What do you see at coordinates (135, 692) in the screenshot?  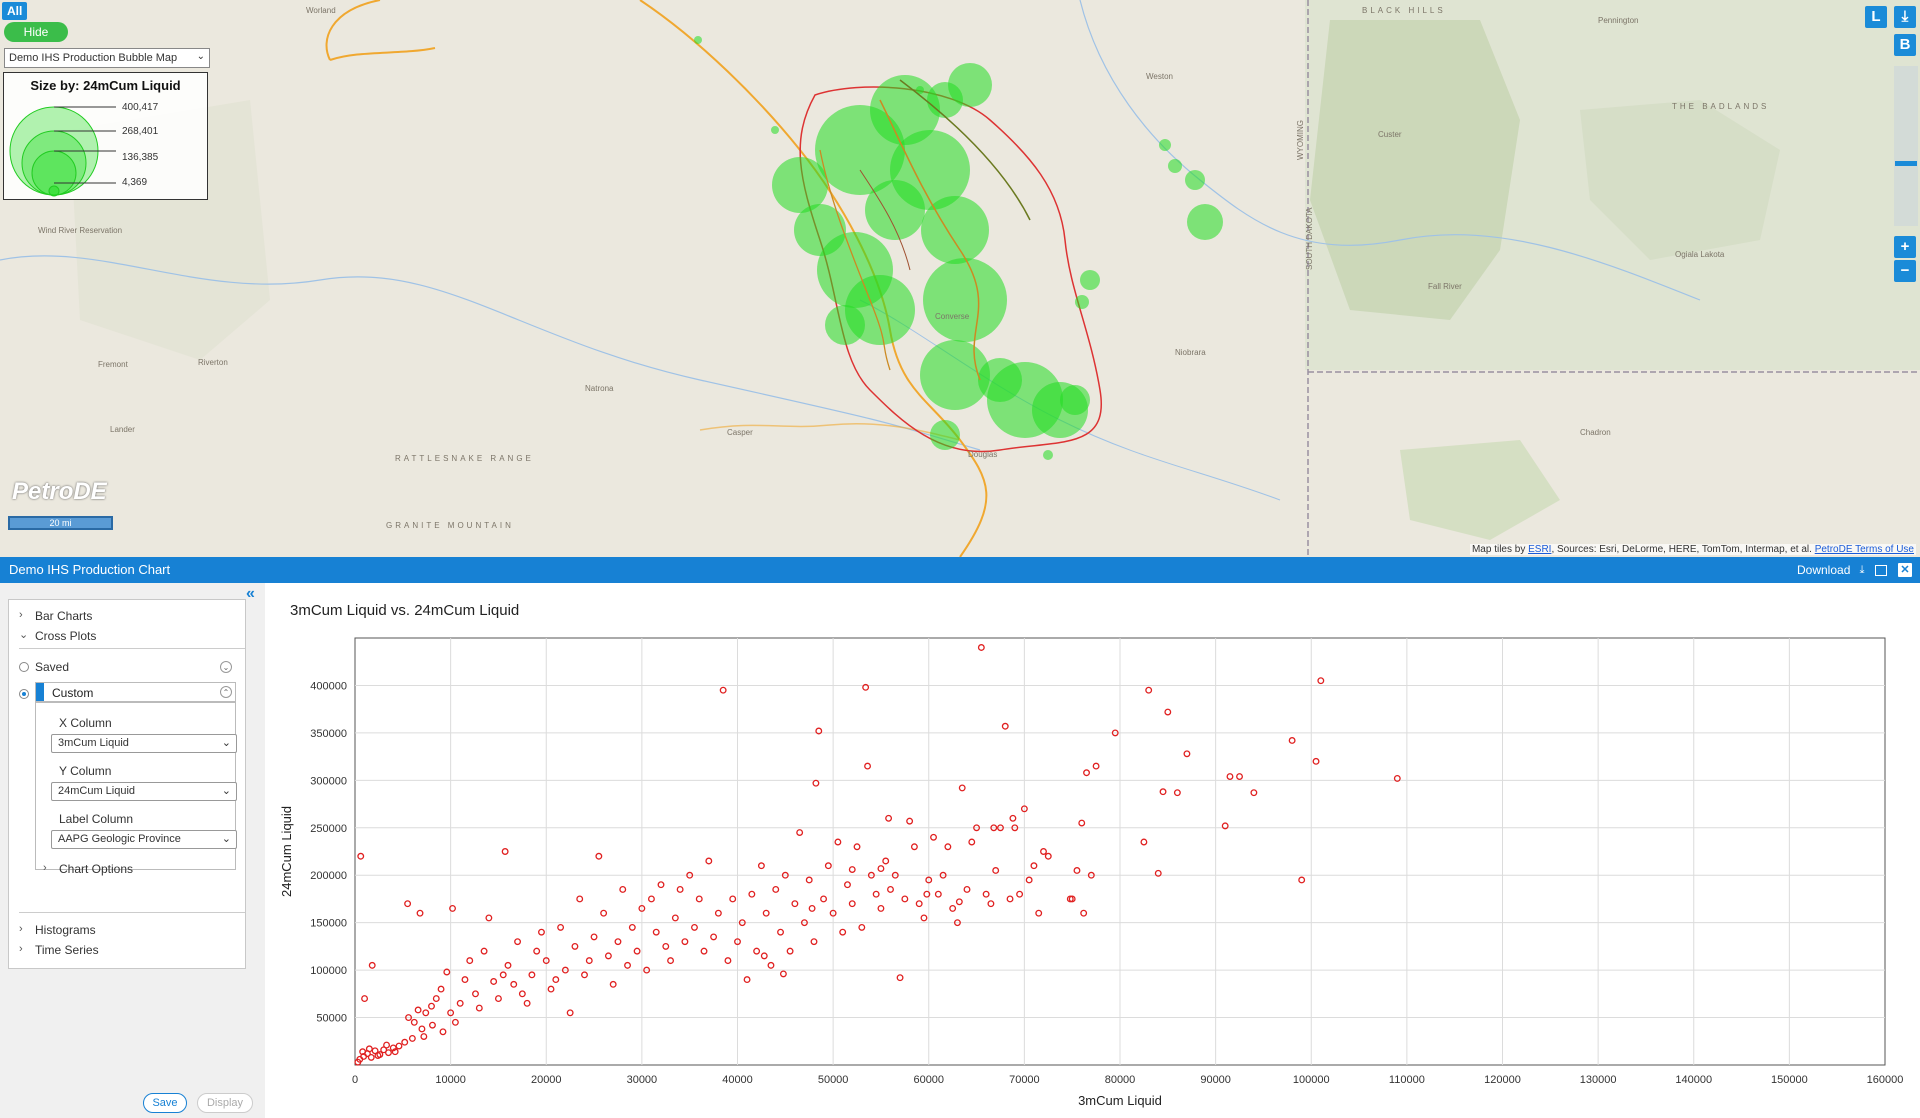 I see `custom-section-header: Custom ⌃` at bounding box center [135, 692].